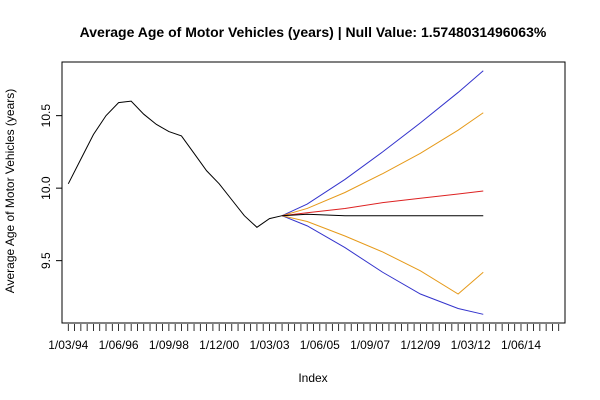 Image resolution: width=600 pixels, height=400 pixels. What do you see at coordinates (420, 345) in the screenshot?
I see `x-tick-label: 1/12/09` at bounding box center [420, 345].